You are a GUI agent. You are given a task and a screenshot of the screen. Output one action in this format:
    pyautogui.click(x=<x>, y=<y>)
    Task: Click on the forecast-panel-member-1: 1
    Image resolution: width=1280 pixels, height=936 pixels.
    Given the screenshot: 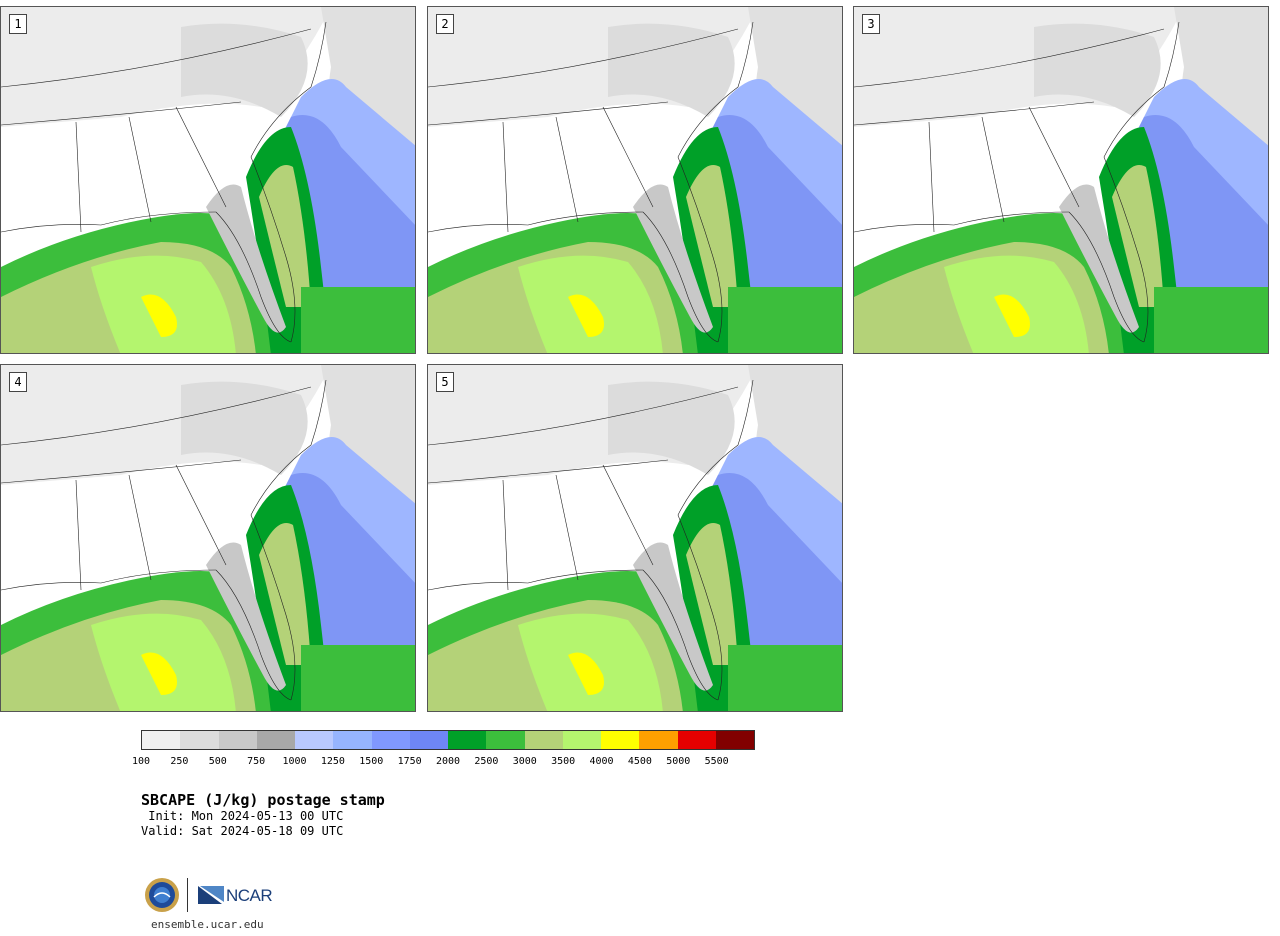 What is the action you would take?
    pyautogui.click(x=208, y=180)
    